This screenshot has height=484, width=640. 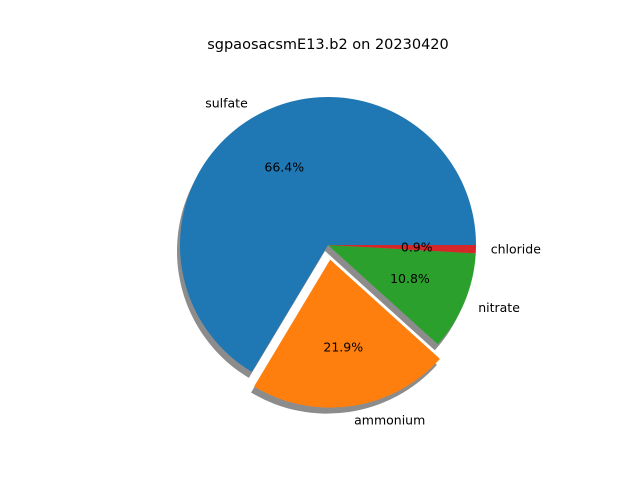 What do you see at coordinates (417, 247) in the screenshot?
I see `slice-percent-chloride: 0.9%` at bounding box center [417, 247].